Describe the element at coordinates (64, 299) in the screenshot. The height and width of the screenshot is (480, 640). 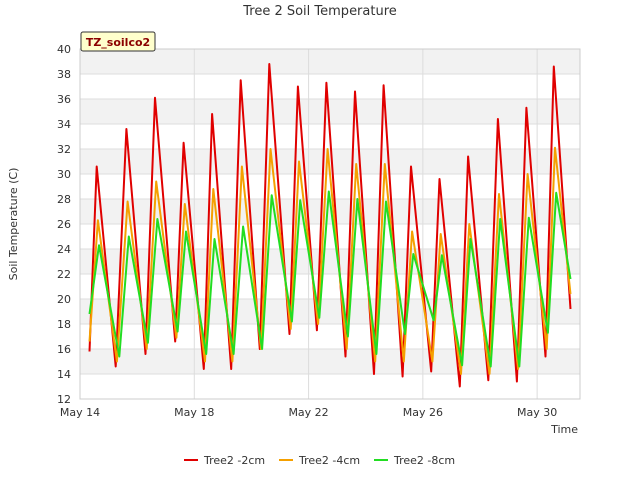
I see `y-tick-label: 20` at that location.